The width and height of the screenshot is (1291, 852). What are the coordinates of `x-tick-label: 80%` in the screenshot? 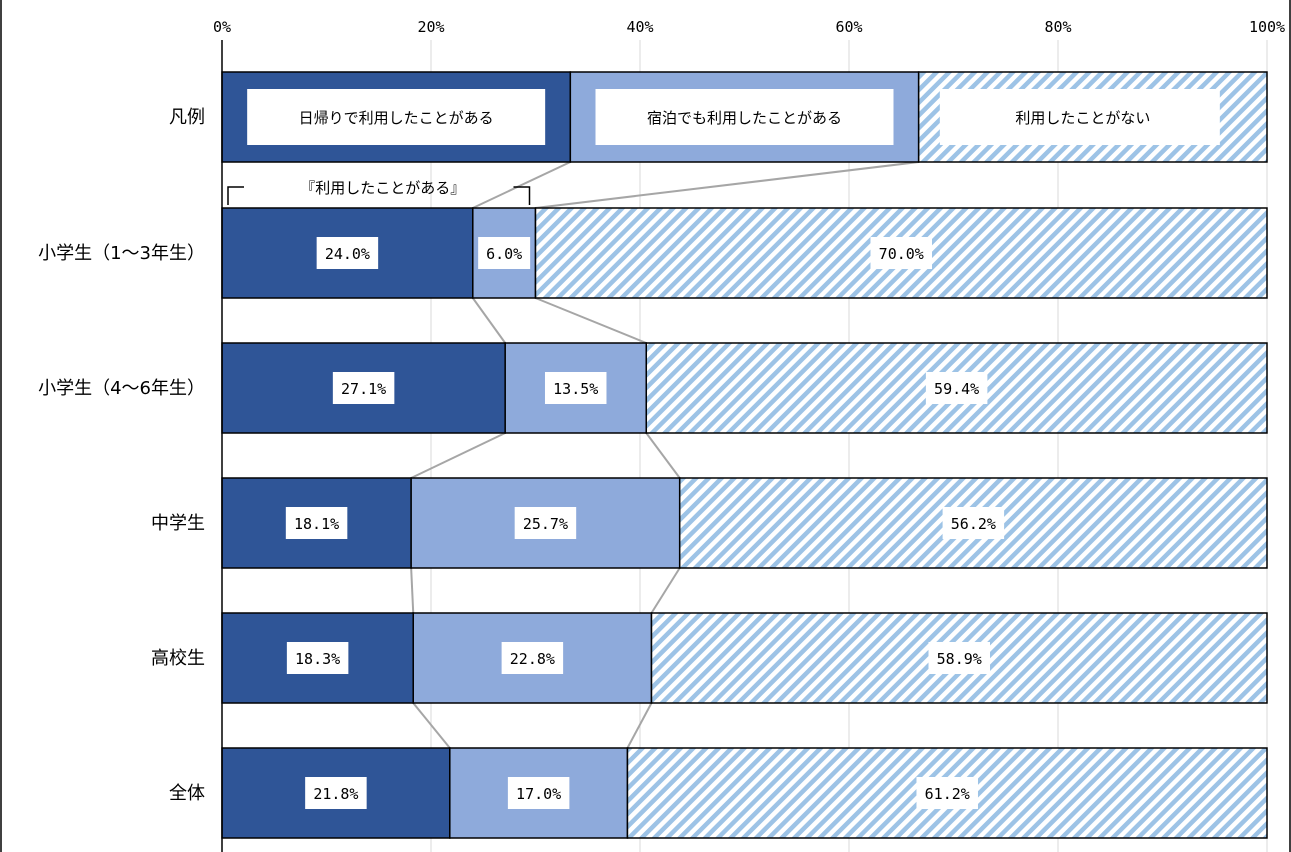 It's located at (1057, 27).